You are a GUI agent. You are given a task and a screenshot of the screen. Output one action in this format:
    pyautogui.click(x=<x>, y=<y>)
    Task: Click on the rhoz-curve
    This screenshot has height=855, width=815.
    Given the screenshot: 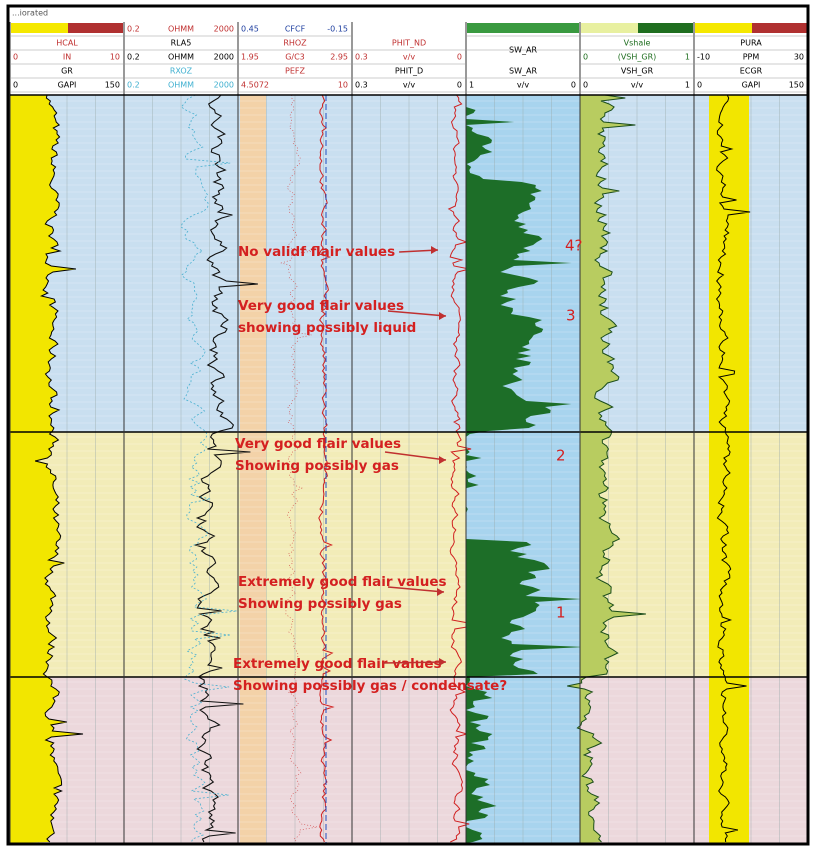 What is the action you would take?
    pyautogui.click(x=326, y=468)
    